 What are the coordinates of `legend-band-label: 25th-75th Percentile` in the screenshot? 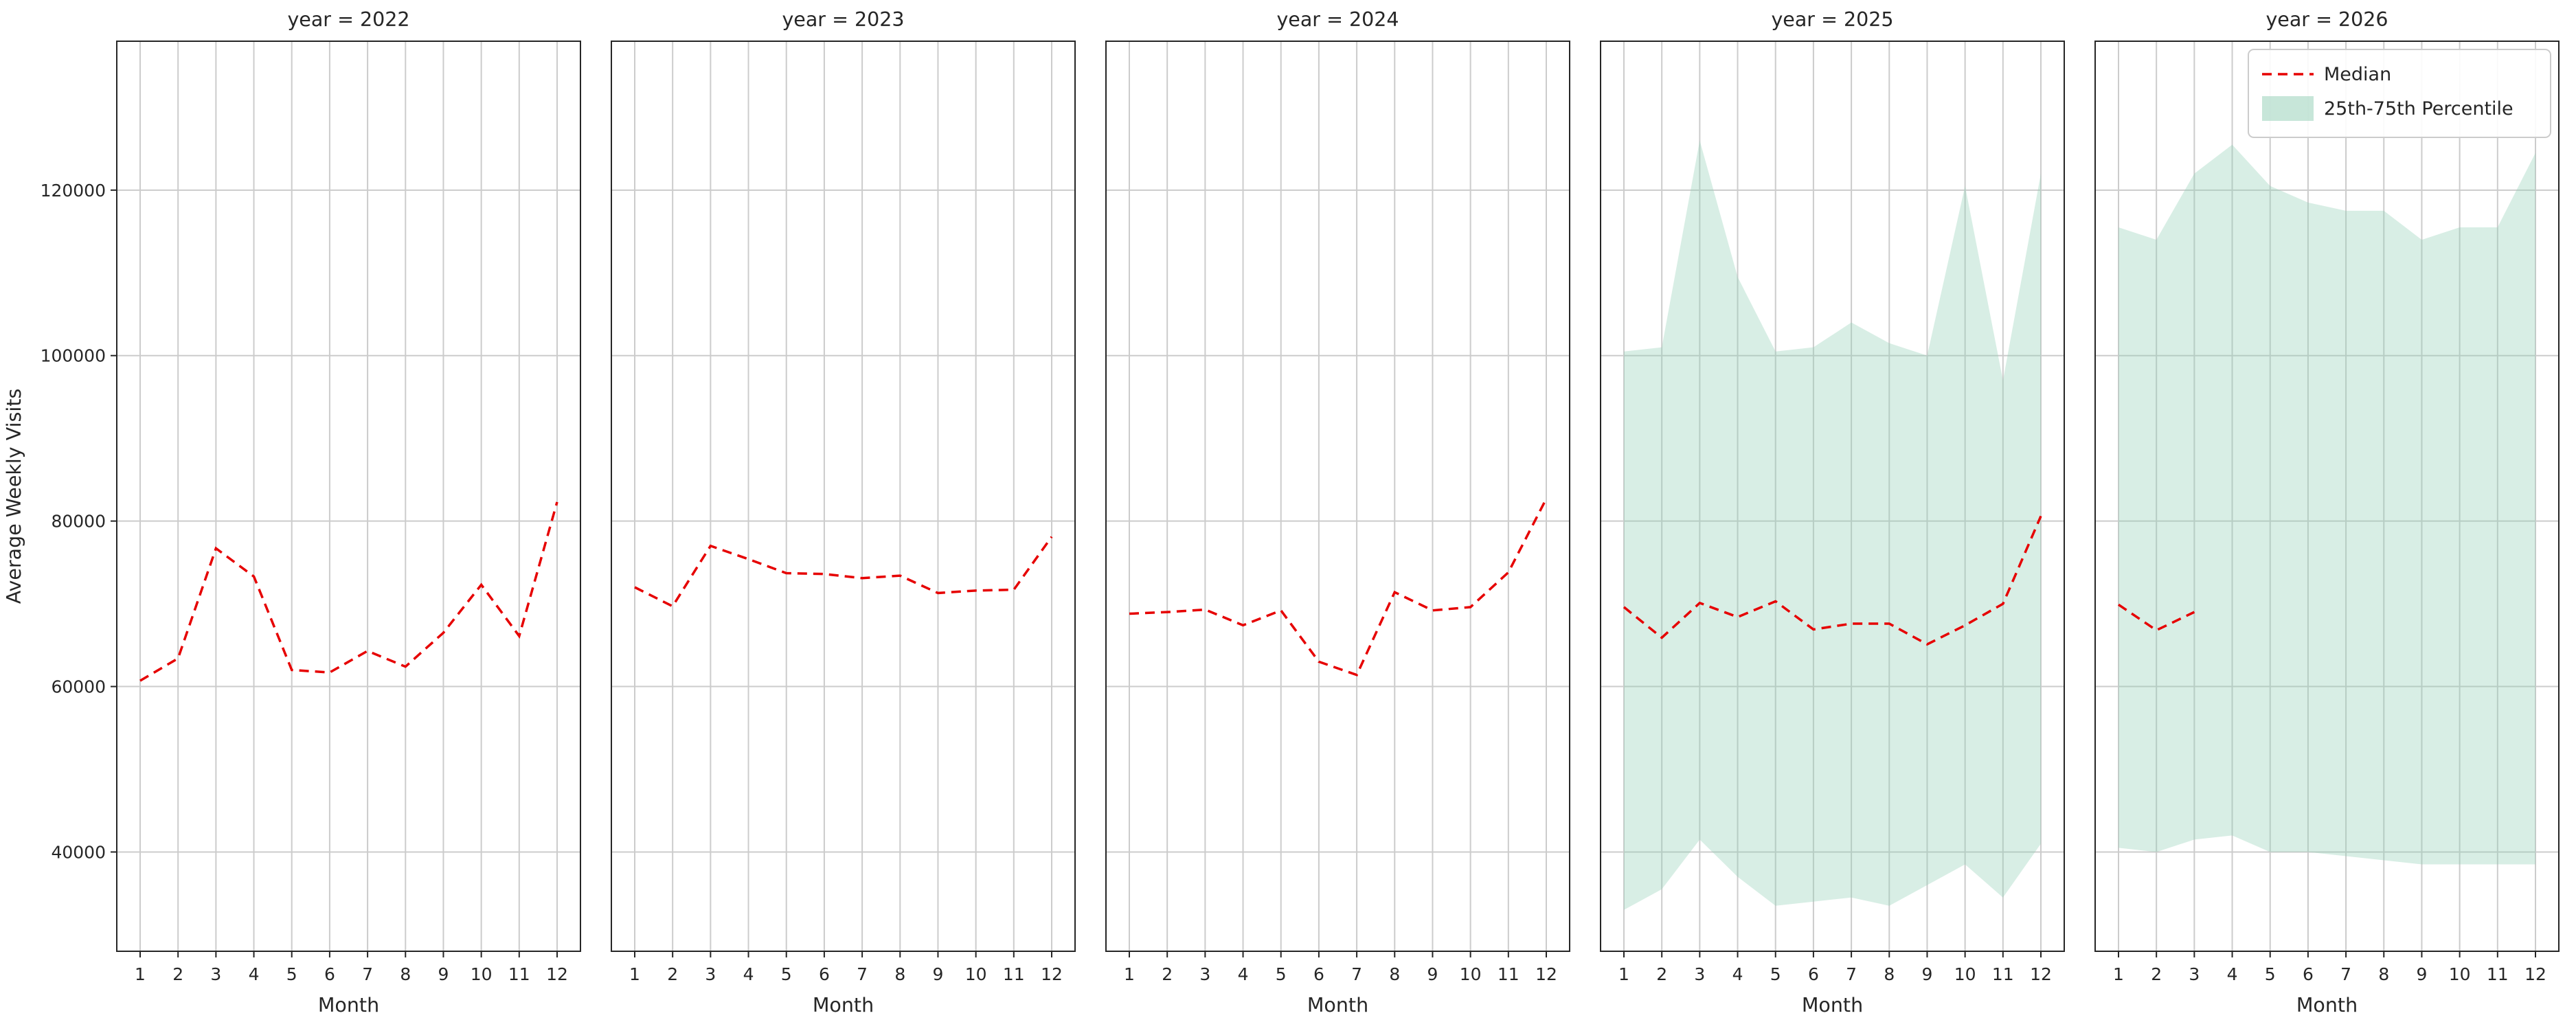 It's located at (2418, 109).